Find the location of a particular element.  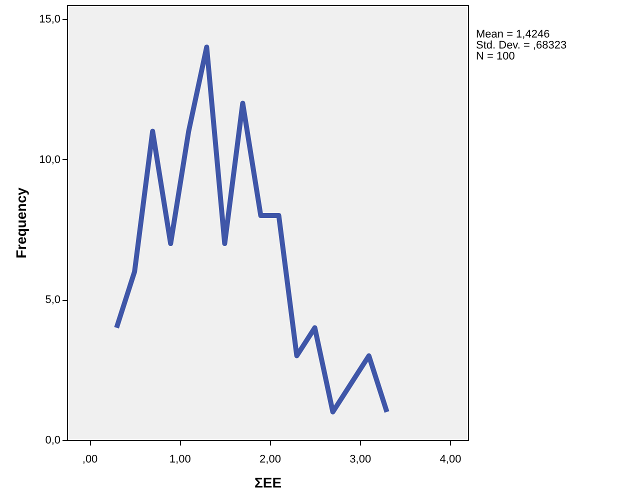

text: N = 100 is located at coordinates (495, 56).